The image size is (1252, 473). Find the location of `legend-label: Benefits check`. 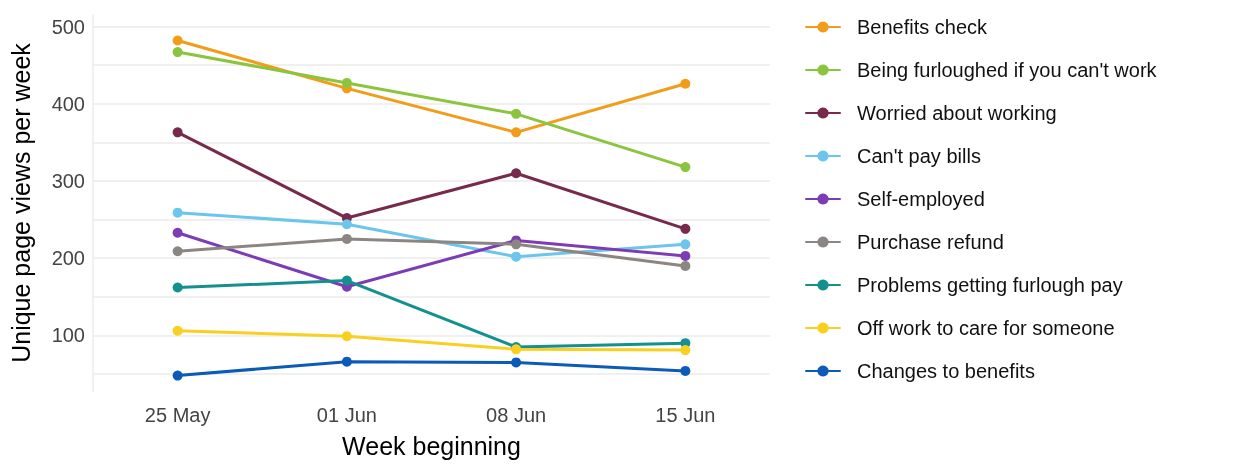

legend-label: Benefits check is located at coordinates (923, 27).